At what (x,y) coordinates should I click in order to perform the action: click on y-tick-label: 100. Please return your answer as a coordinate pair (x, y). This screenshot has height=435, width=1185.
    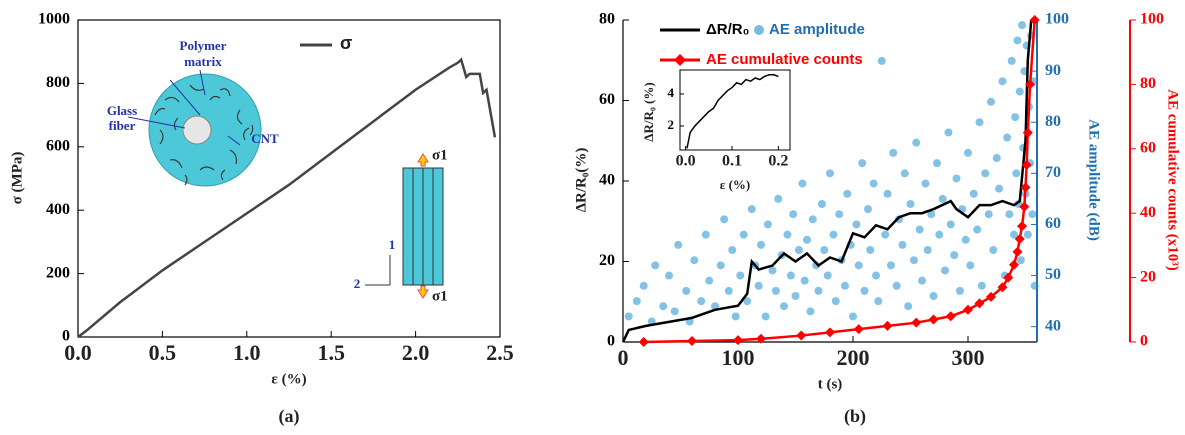
    Looking at the image, I should click on (1152, 19).